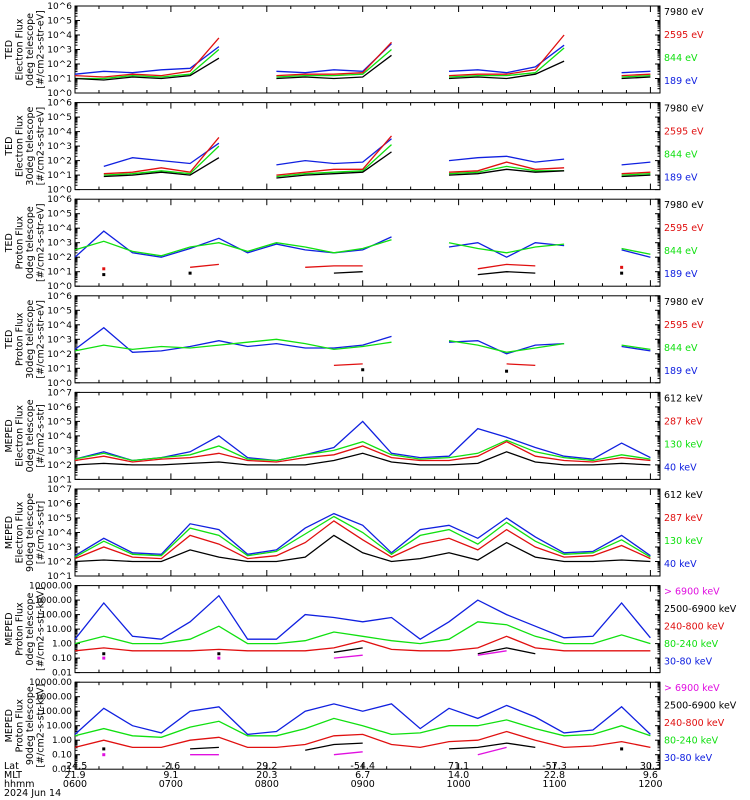 The width and height of the screenshot is (750, 800). Describe the element at coordinates (75, 766) in the screenshot. I see `x-tick-label-lat: -24.5` at that location.